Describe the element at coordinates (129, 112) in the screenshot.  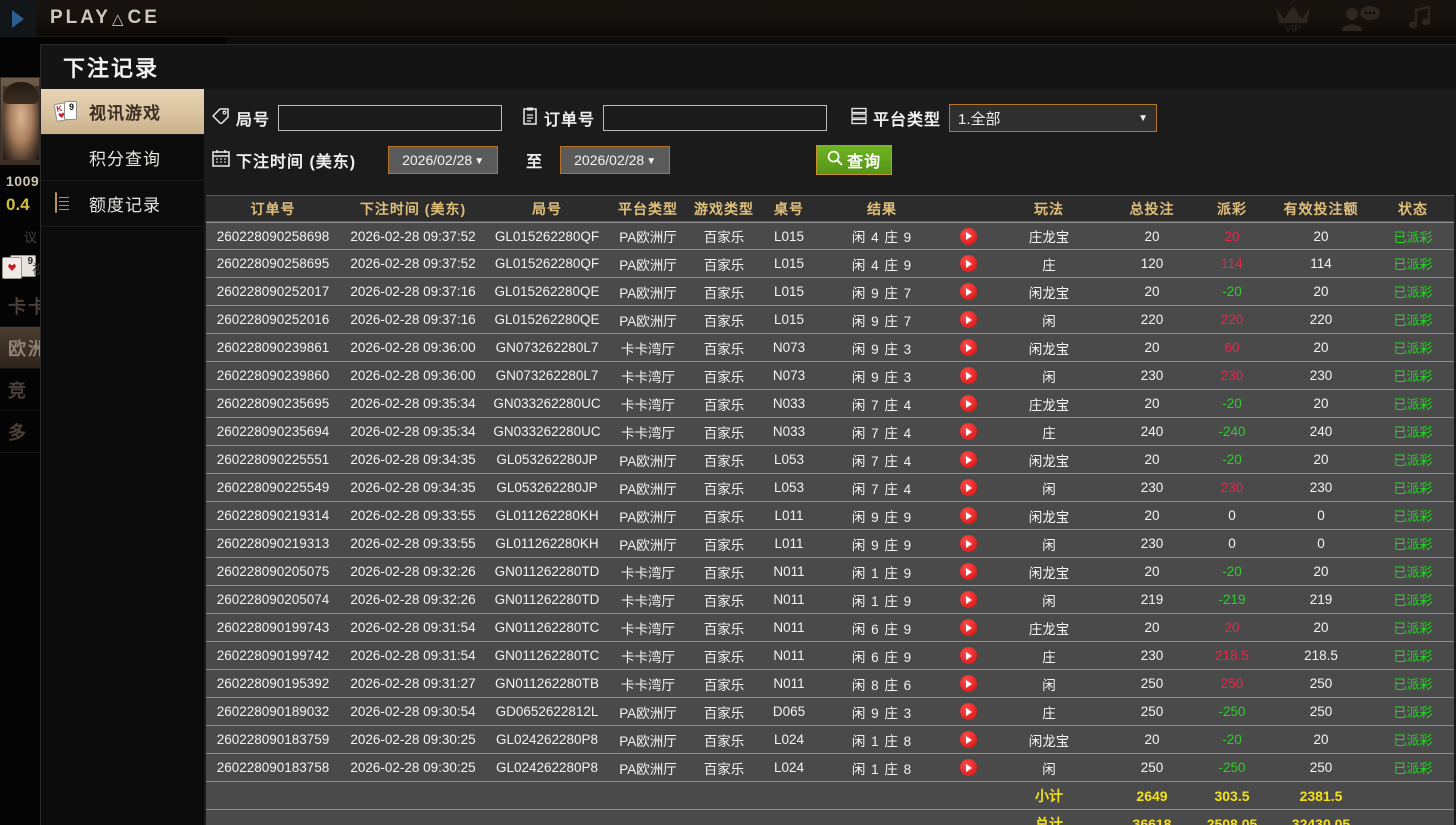
I see `sidebar-item-video-games: 视讯游戏` at that location.